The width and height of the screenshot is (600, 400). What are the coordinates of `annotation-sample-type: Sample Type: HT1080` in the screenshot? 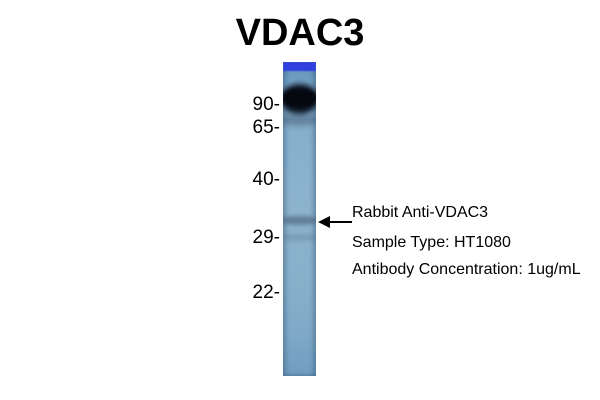 It's located at (431, 242).